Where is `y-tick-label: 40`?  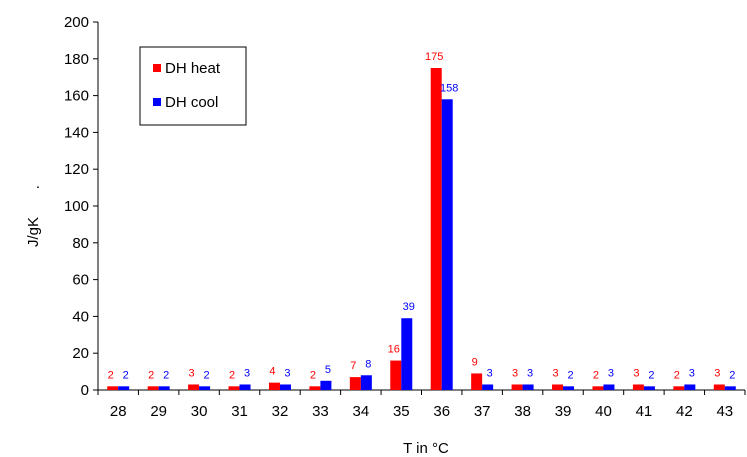 y-tick-label: 40 is located at coordinates (80, 316).